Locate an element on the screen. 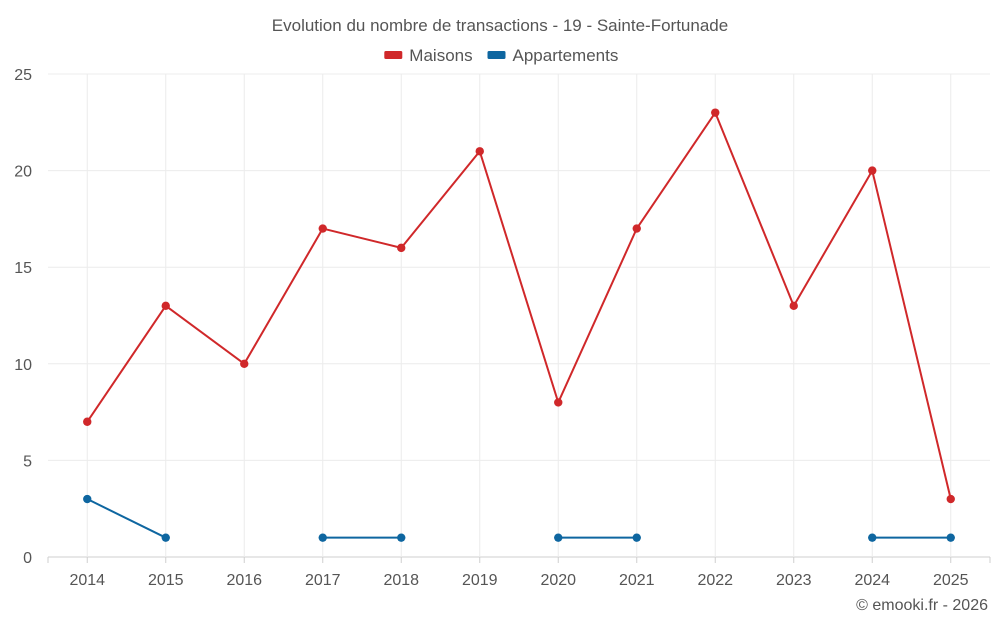 The image size is (1000, 625). x-tick-label: 2018 is located at coordinates (401, 580).